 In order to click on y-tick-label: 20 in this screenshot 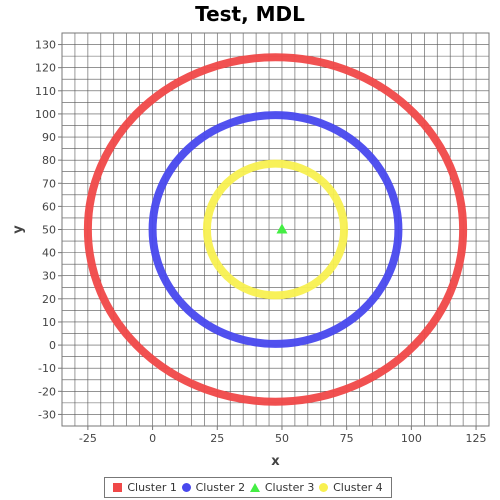, I will do `click(49, 299)`.